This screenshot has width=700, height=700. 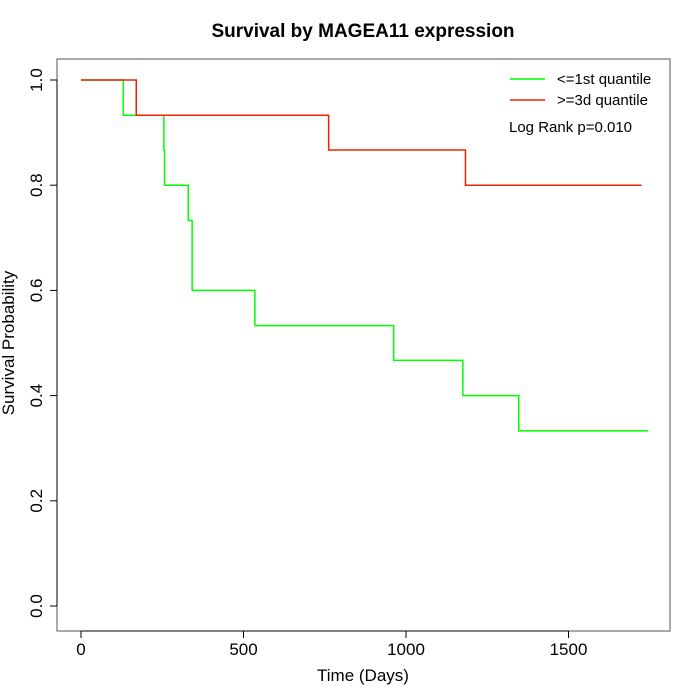 What do you see at coordinates (604, 79) in the screenshot?
I see `legend-label-0: <=1st quantile` at bounding box center [604, 79].